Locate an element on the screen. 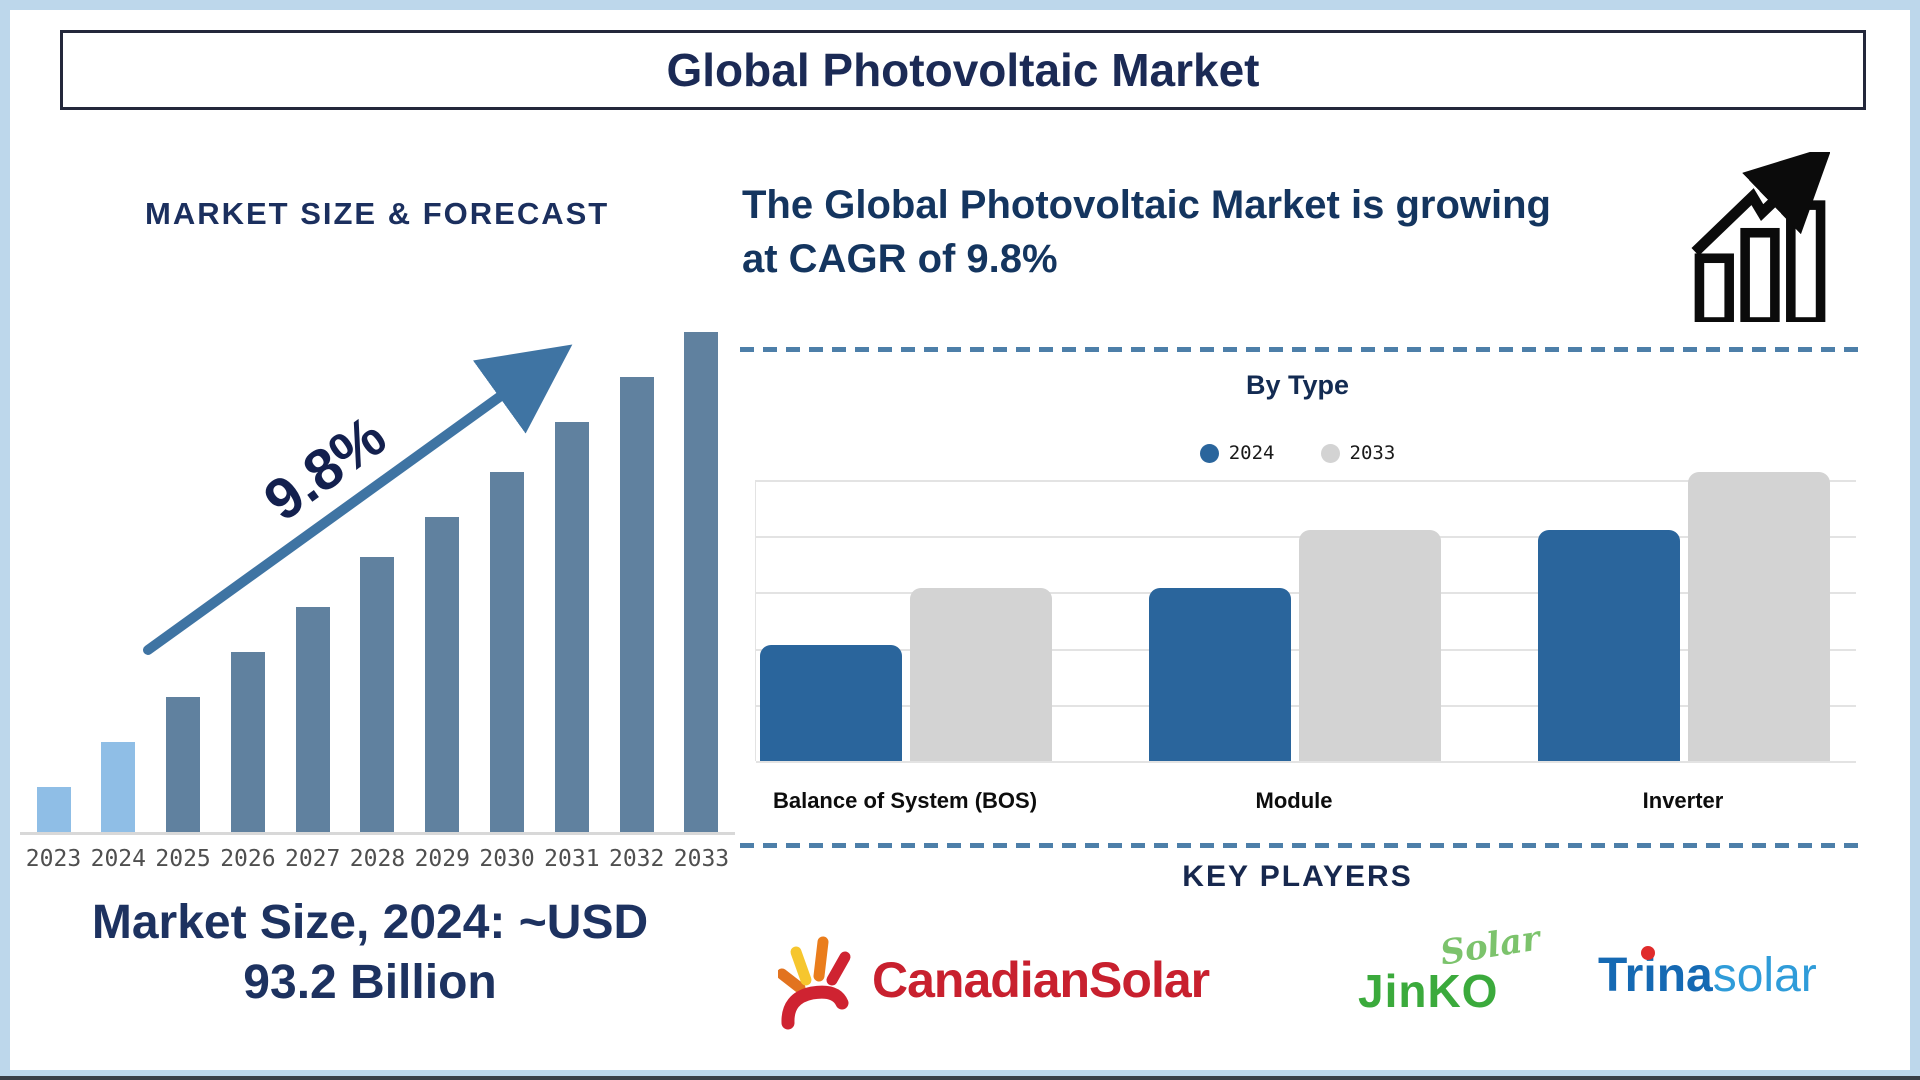  key-players-title: KEY PLAYERS is located at coordinates (1297, 876).